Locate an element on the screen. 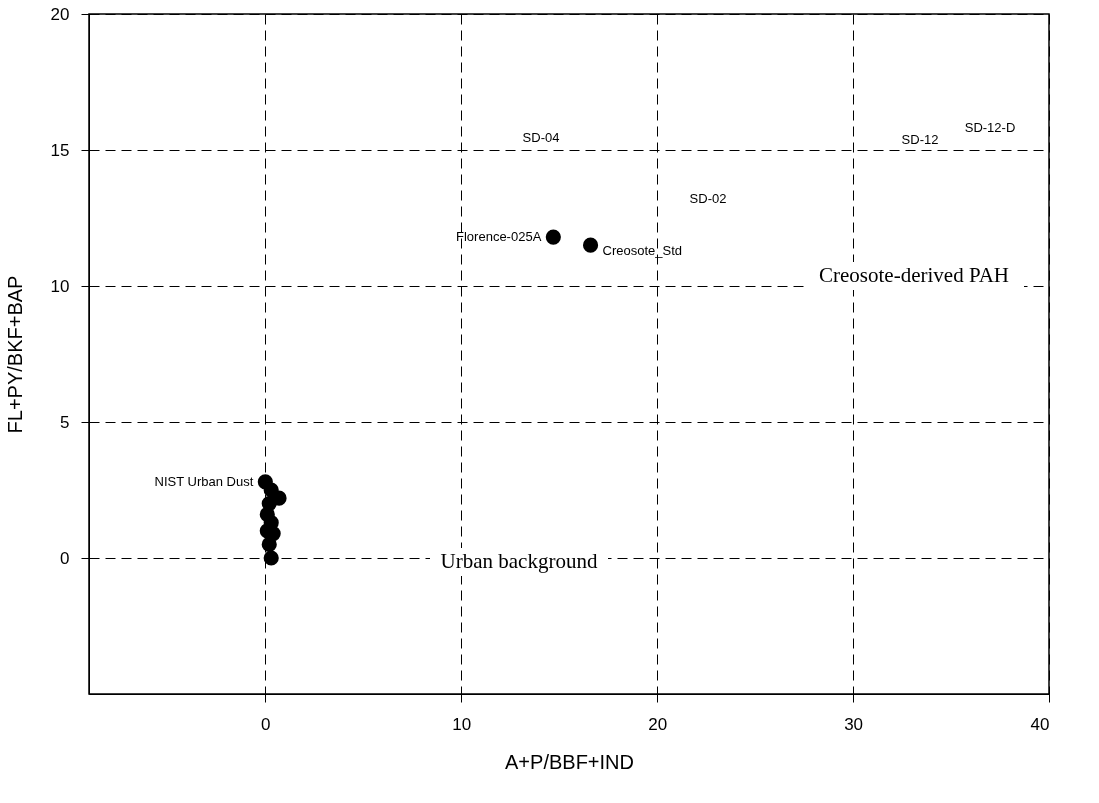 This screenshot has width=1099, height=803. y-tick-label: 0 is located at coordinates (65, 558).